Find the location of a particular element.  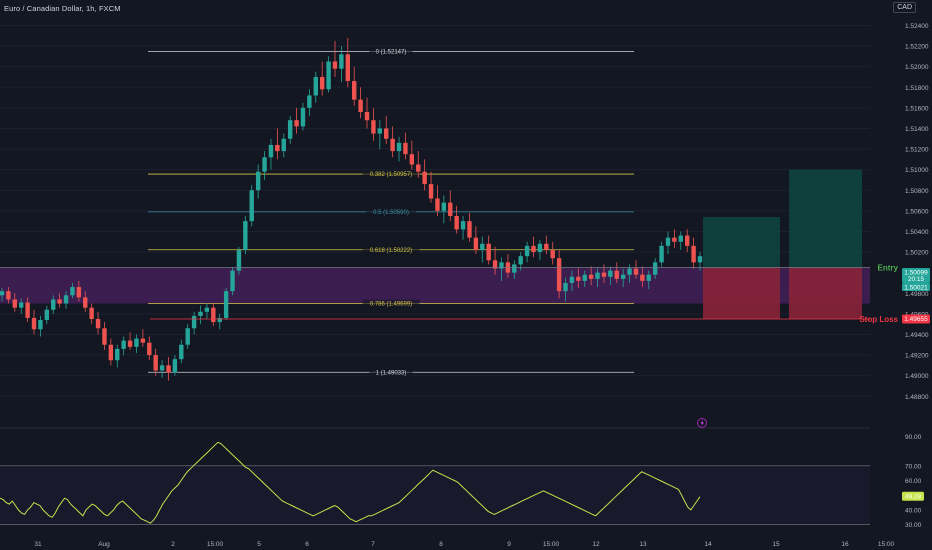

lightning-icon is located at coordinates (702, 423).